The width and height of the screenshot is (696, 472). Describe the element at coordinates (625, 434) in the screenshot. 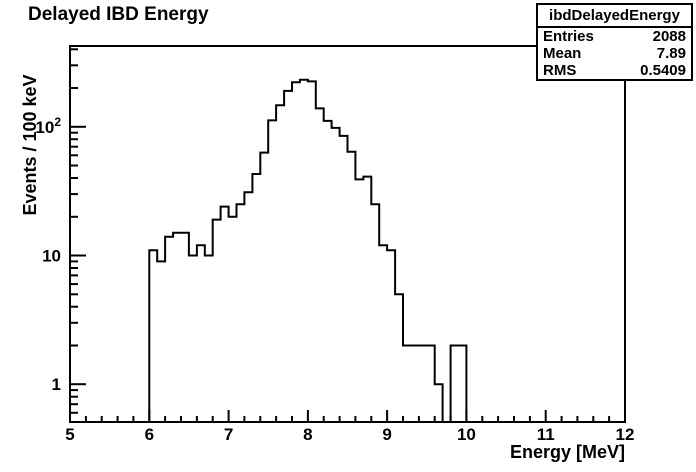

I see `x-tick-label: 12` at that location.